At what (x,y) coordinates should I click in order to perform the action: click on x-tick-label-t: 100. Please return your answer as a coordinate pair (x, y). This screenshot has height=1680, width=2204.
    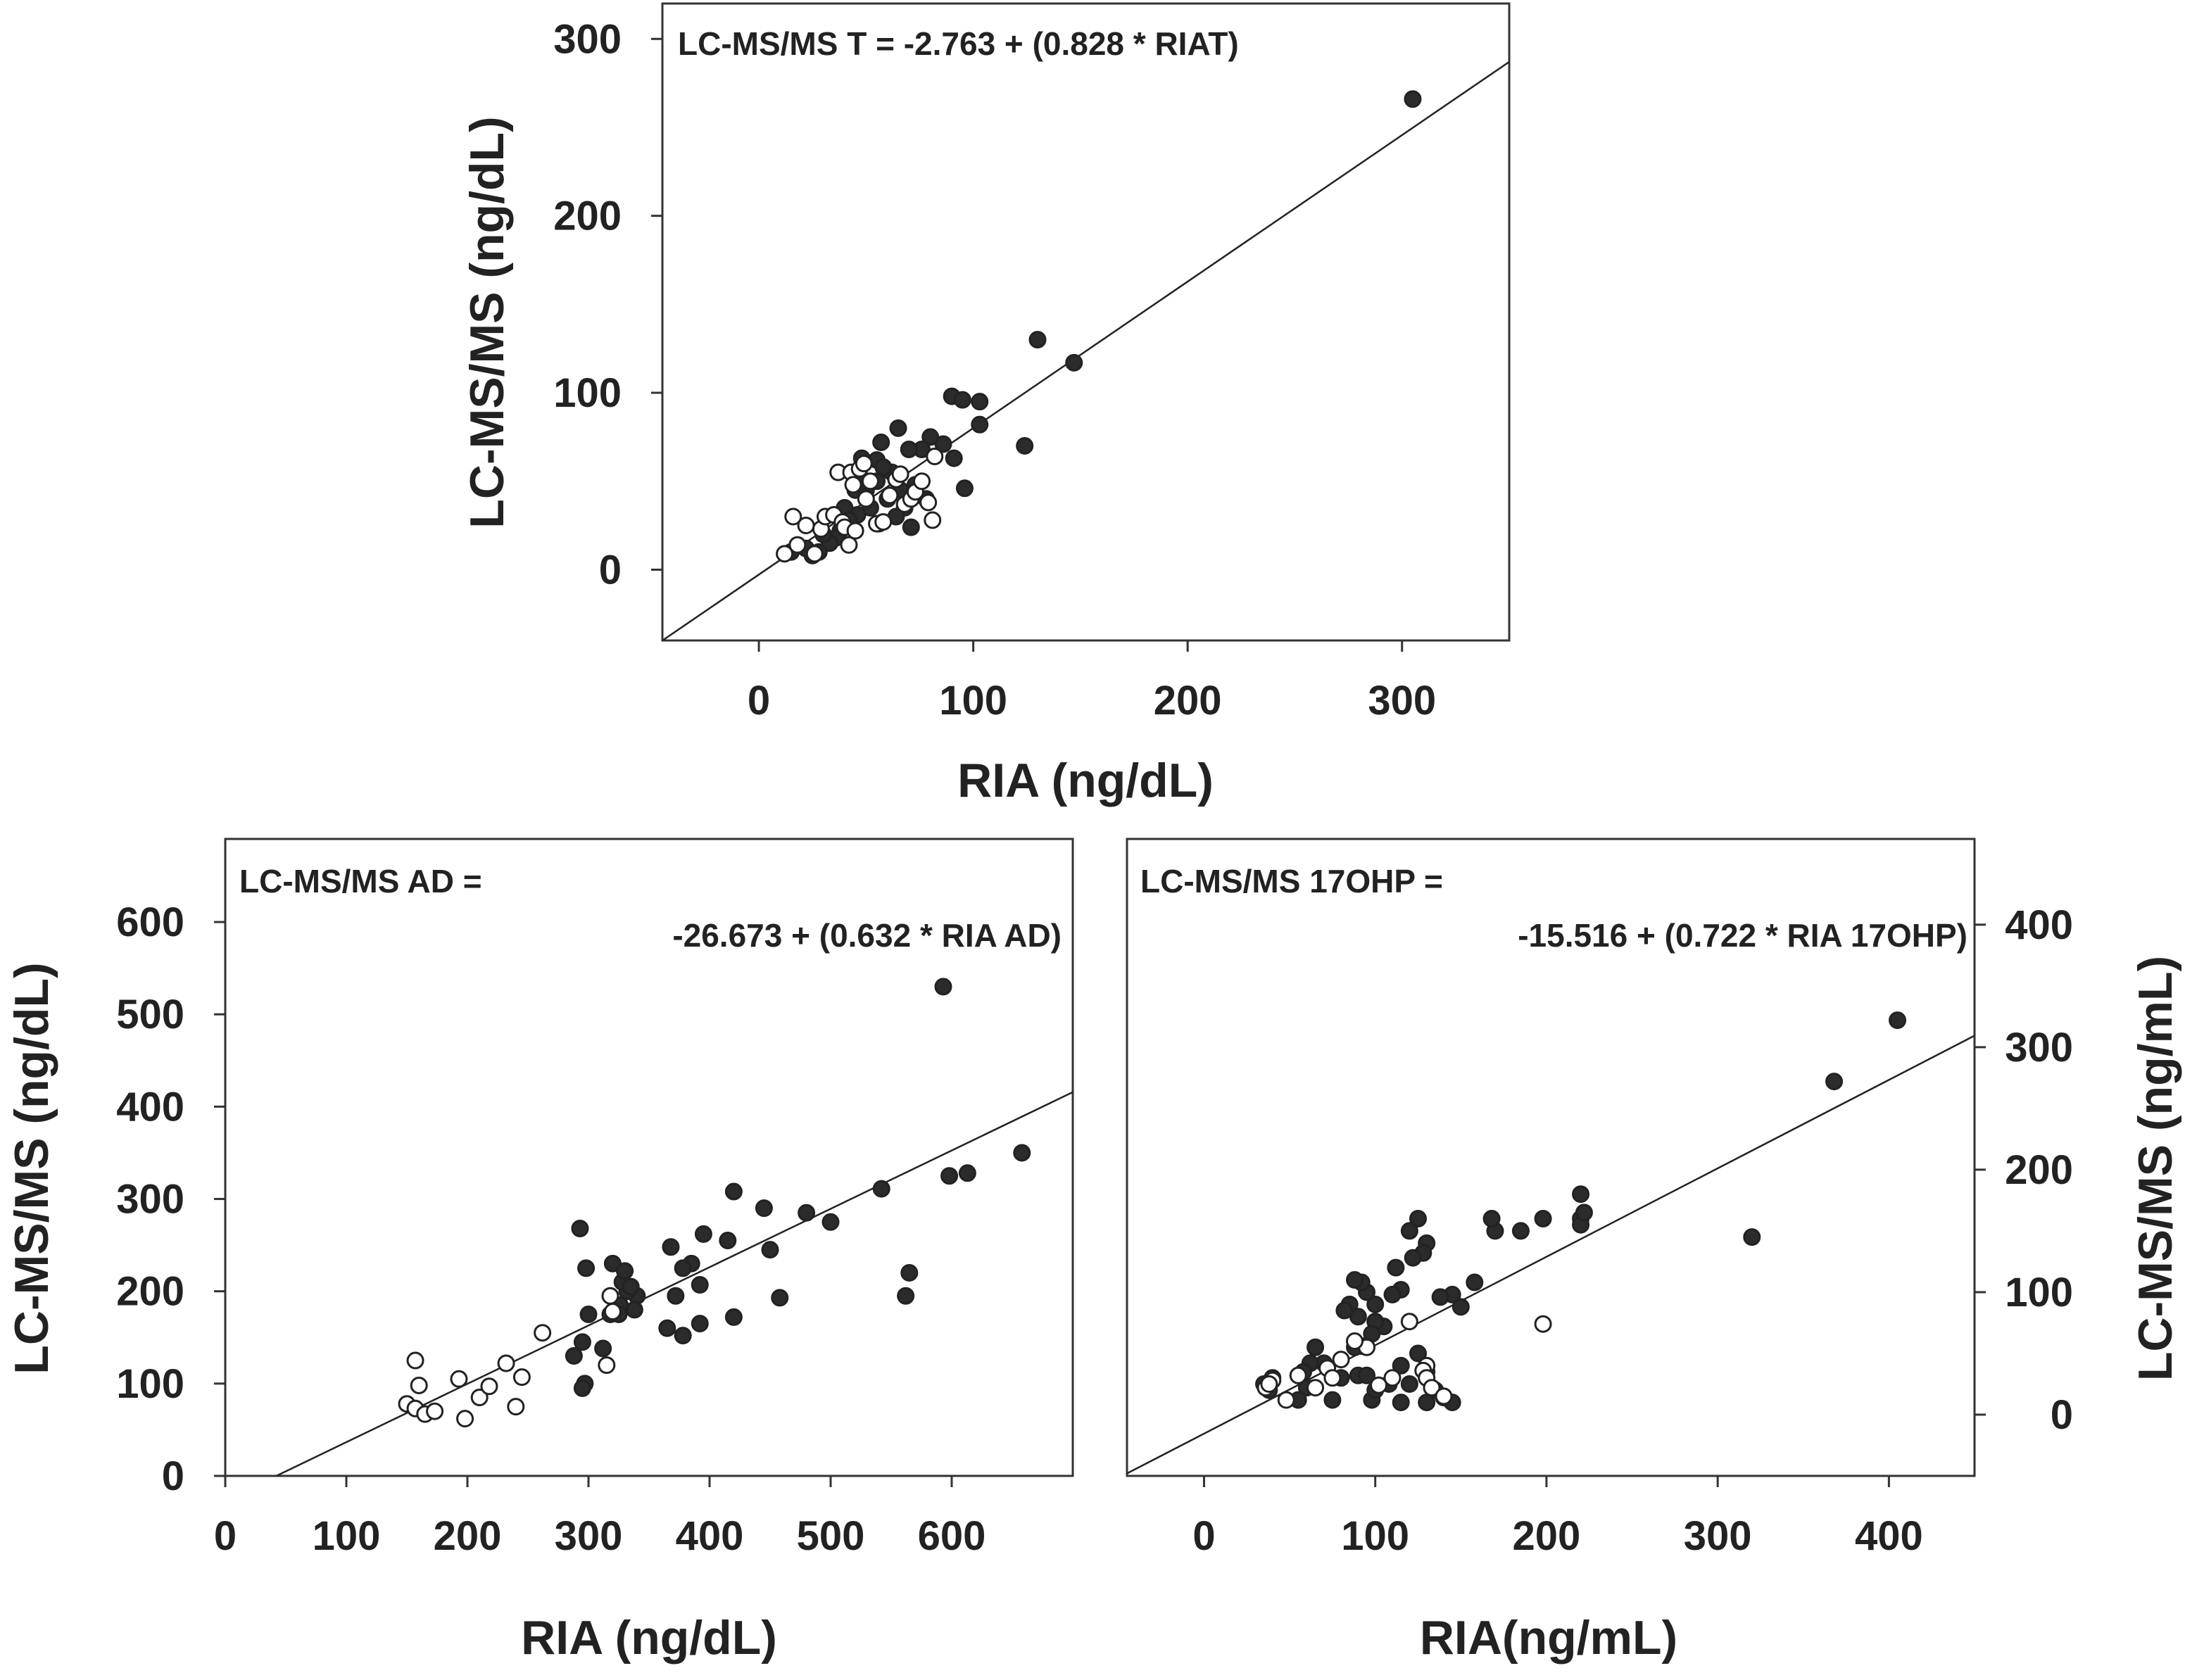
    Looking at the image, I should click on (973, 701).